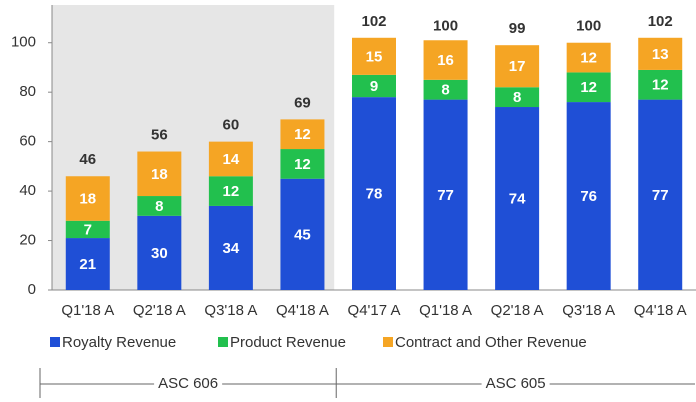  I want to click on data-label: 21, so click(87, 264).